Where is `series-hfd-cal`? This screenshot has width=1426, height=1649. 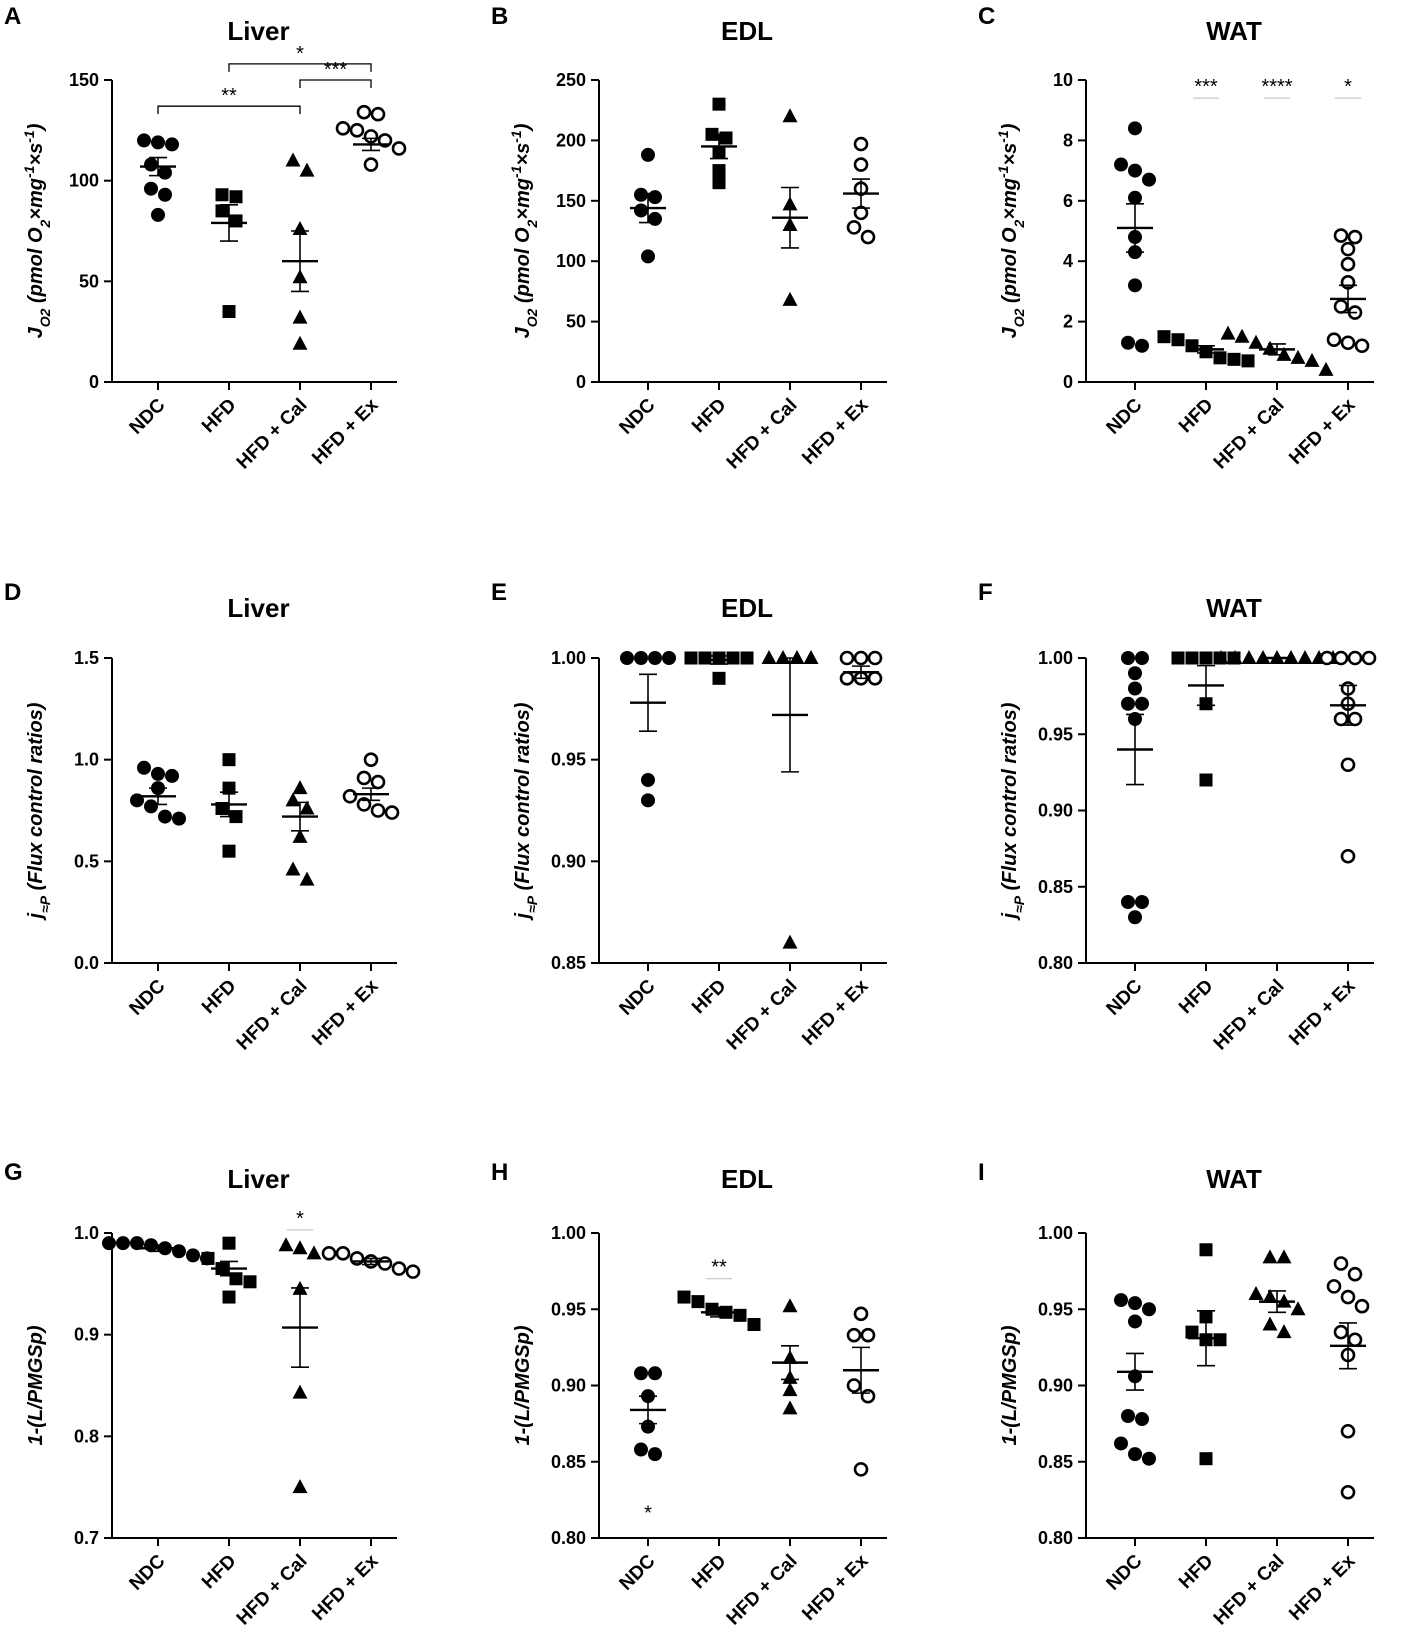
series-hfd-cal is located at coordinates (300, 833).